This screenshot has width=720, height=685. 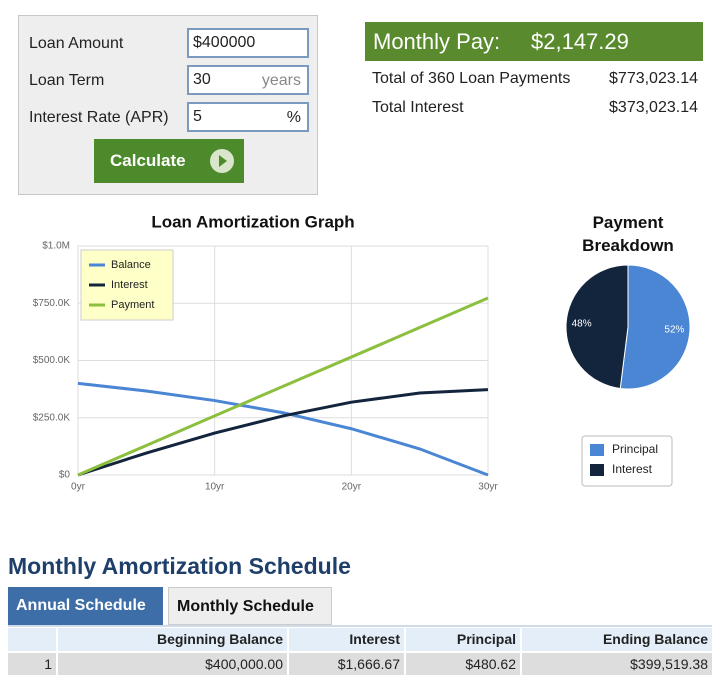 I want to click on tab: Monthly Schedule, so click(x=250, y=606).